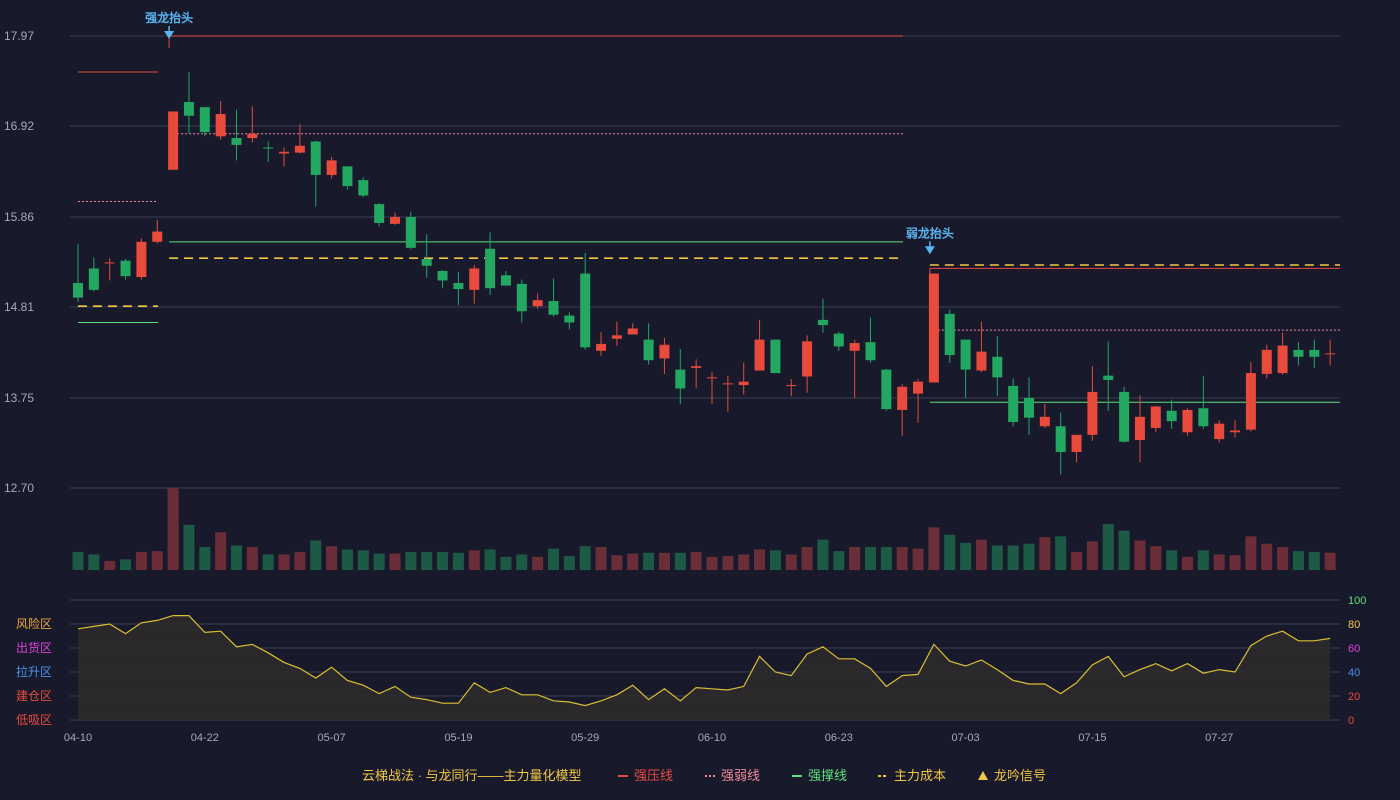 This screenshot has height=800, width=1400. What do you see at coordinates (929, 250) in the screenshot?
I see `signal-arrow-icon` at bounding box center [929, 250].